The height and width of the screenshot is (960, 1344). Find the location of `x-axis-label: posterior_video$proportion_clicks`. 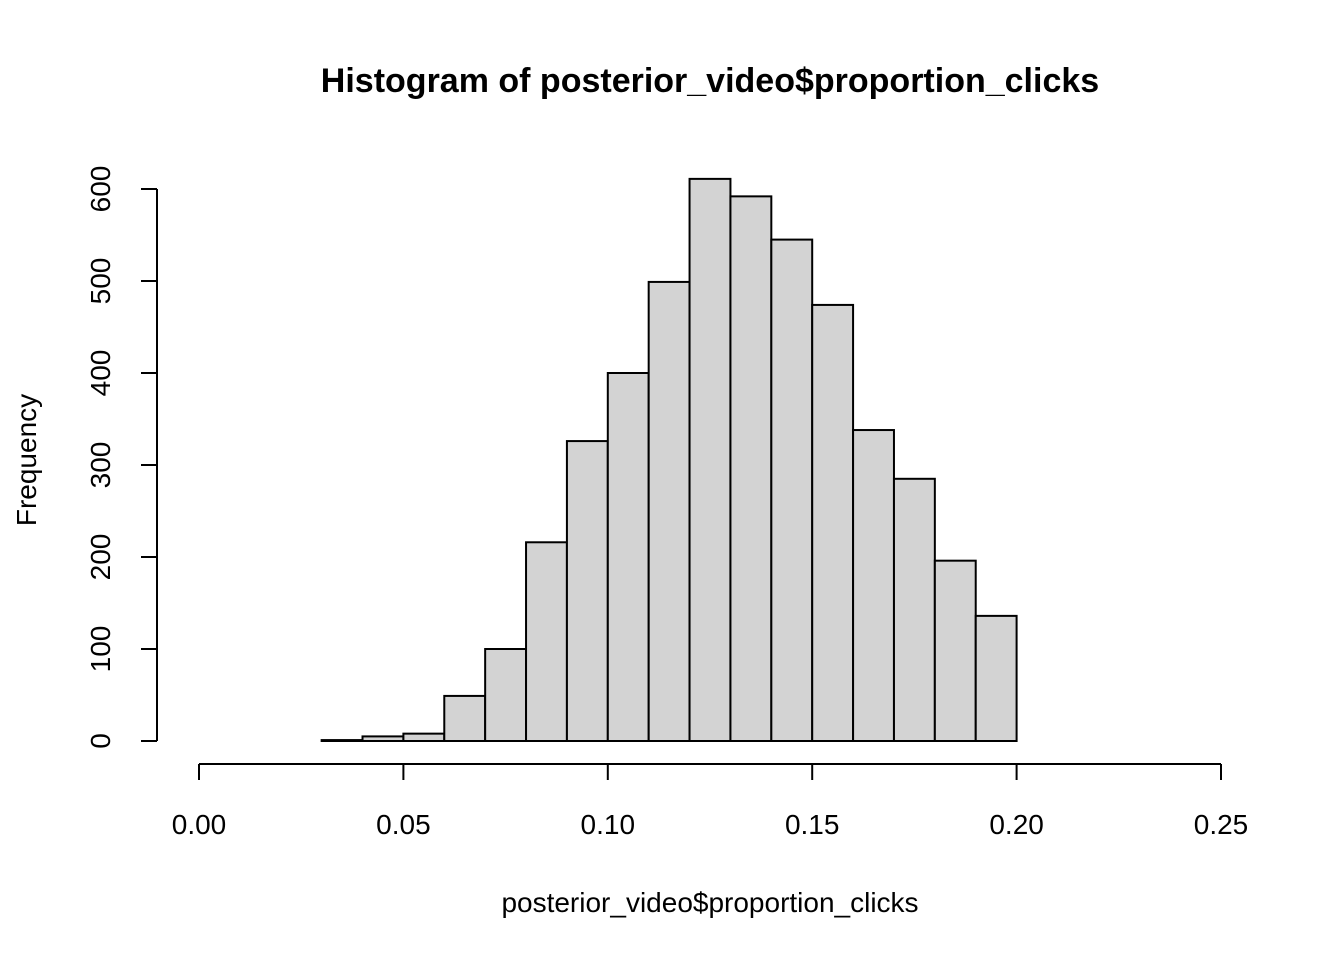

x-axis-label: posterior_video$proportion_clicks is located at coordinates (709, 902).